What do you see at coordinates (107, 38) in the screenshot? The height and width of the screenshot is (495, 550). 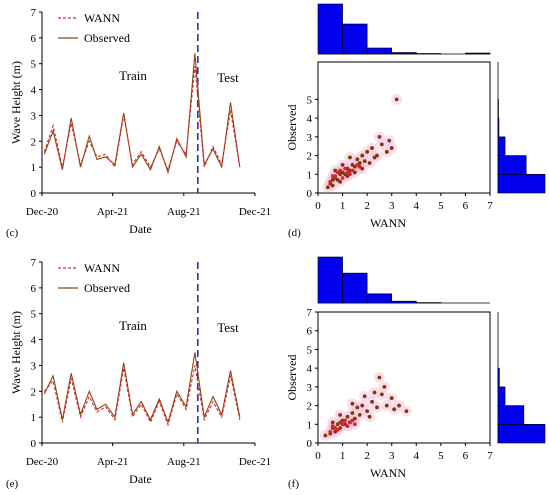 I see `legend-label-observed: Observed` at bounding box center [107, 38].